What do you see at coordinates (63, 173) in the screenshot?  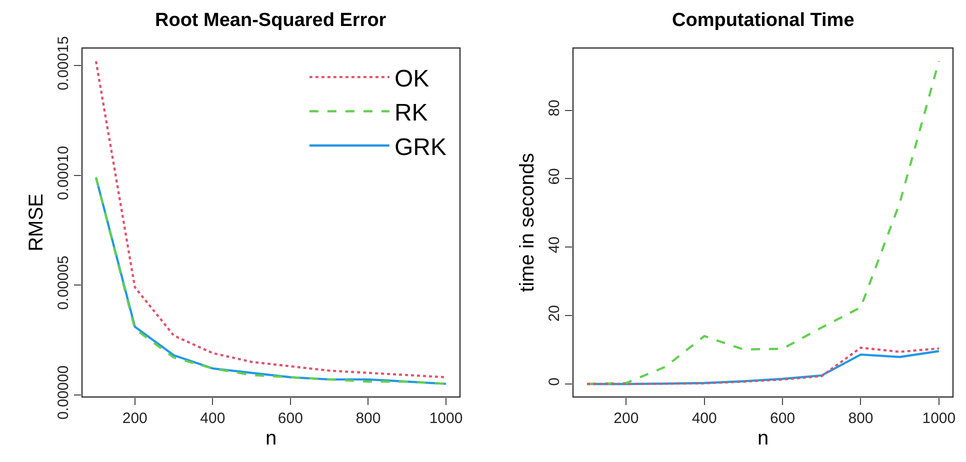 I see `y-tick-label: 0.00010` at bounding box center [63, 173].